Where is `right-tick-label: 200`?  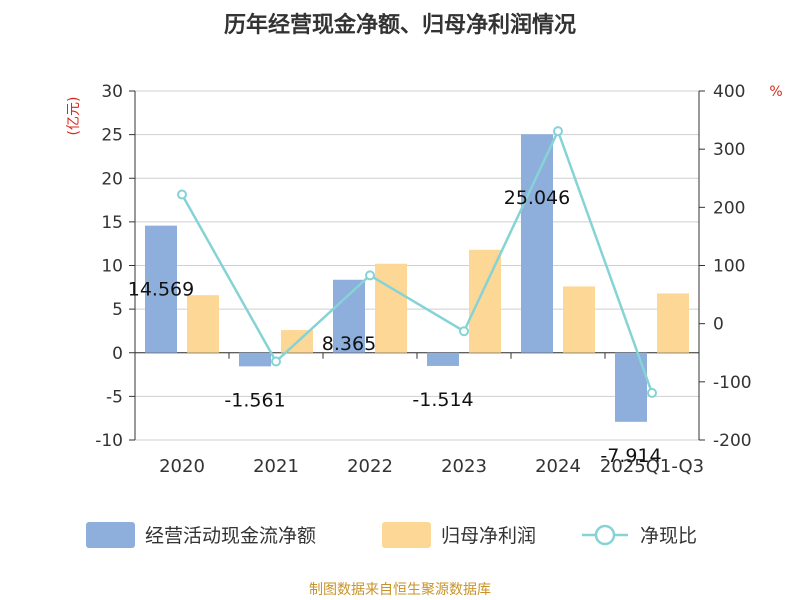 right-tick-label: 200 is located at coordinates (729, 208).